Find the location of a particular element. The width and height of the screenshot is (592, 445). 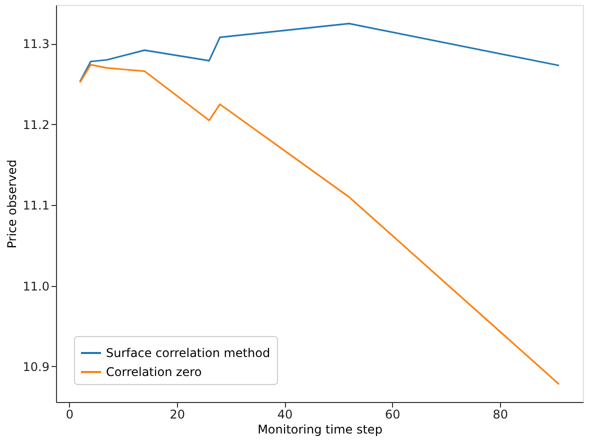

x-tick-label: 60 is located at coordinates (392, 415).